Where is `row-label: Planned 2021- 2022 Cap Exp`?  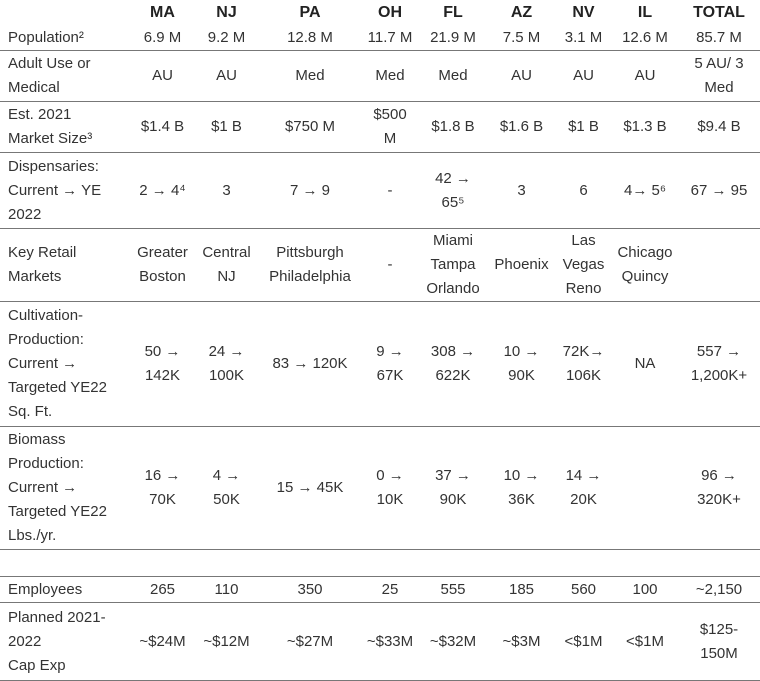 row-label: Planned 2021- 2022 Cap Exp is located at coordinates (65, 641).